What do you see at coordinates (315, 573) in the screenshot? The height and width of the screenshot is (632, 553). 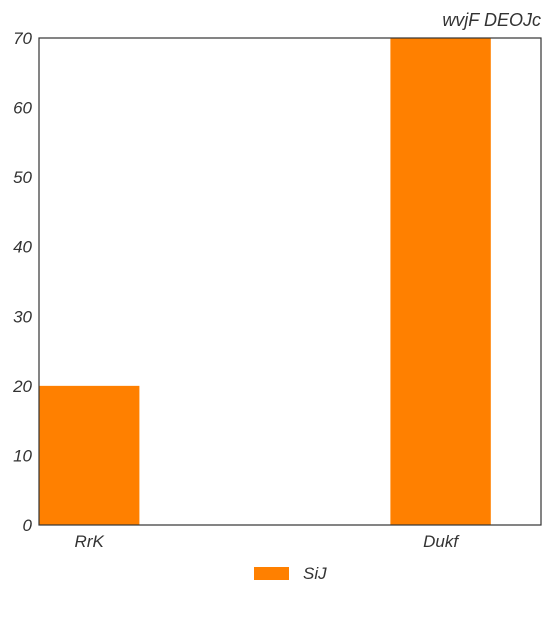 I see `legend-label: SiJ` at bounding box center [315, 573].